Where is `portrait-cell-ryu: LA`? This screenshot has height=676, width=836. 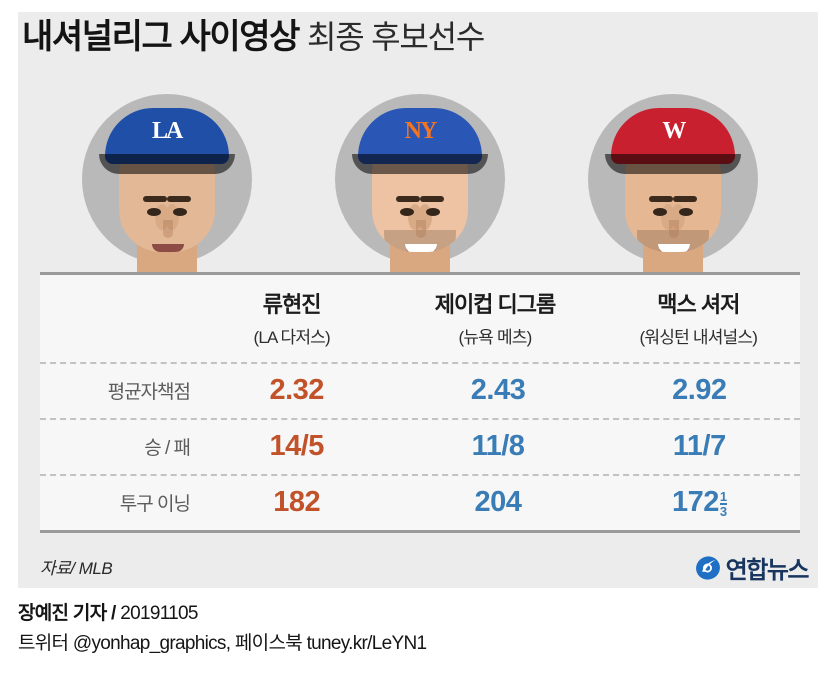
portrait-cell-ryu: LA is located at coordinates (166, 181).